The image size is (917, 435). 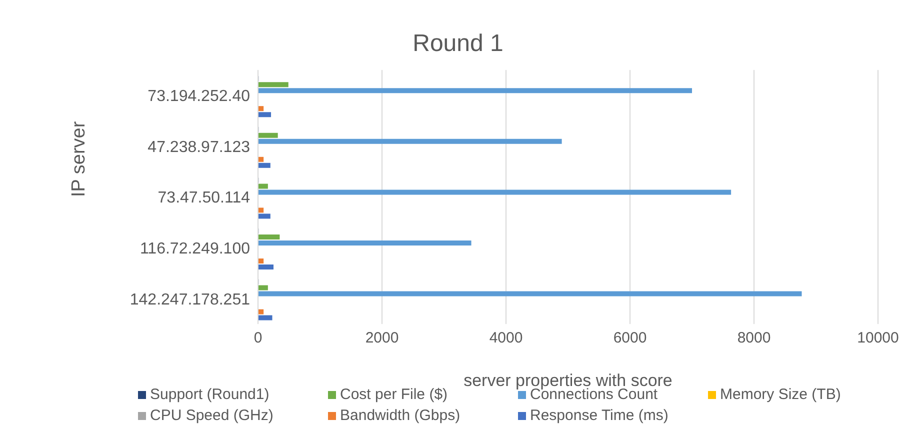 I want to click on x-axis-title: server properties with score, so click(x=568, y=380).